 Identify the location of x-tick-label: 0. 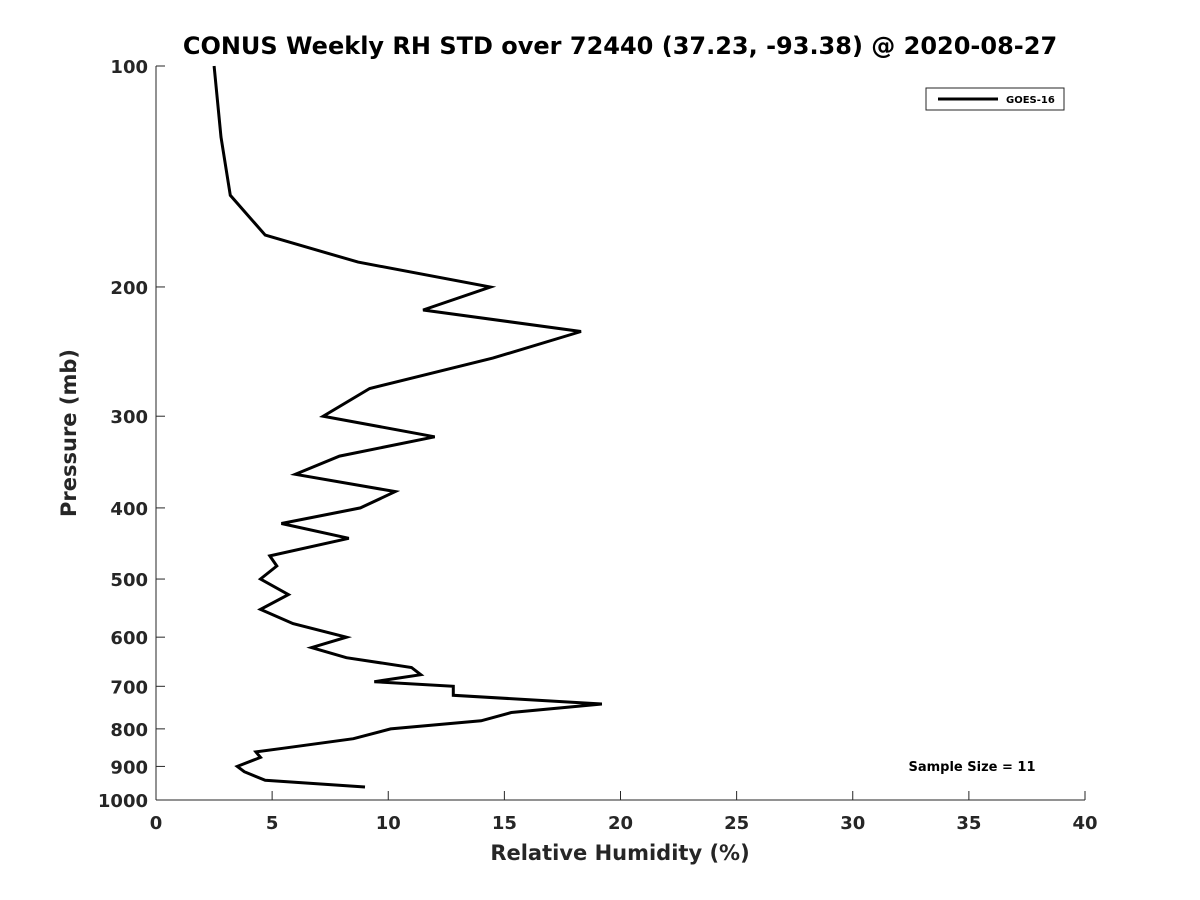
(156, 823).